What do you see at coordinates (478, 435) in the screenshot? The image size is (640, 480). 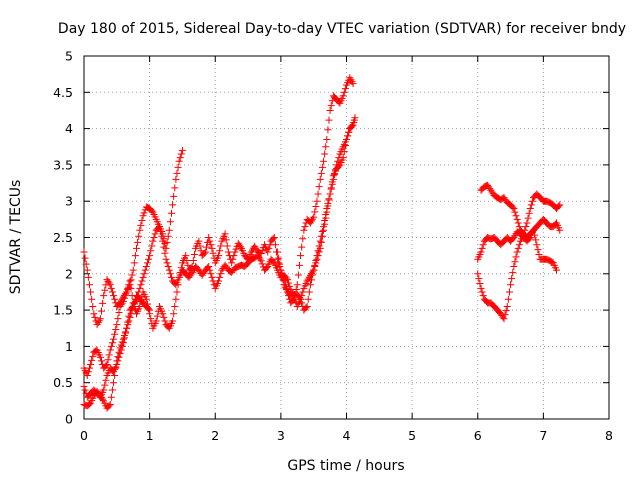 I see `x-tick-label: 6` at bounding box center [478, 435].